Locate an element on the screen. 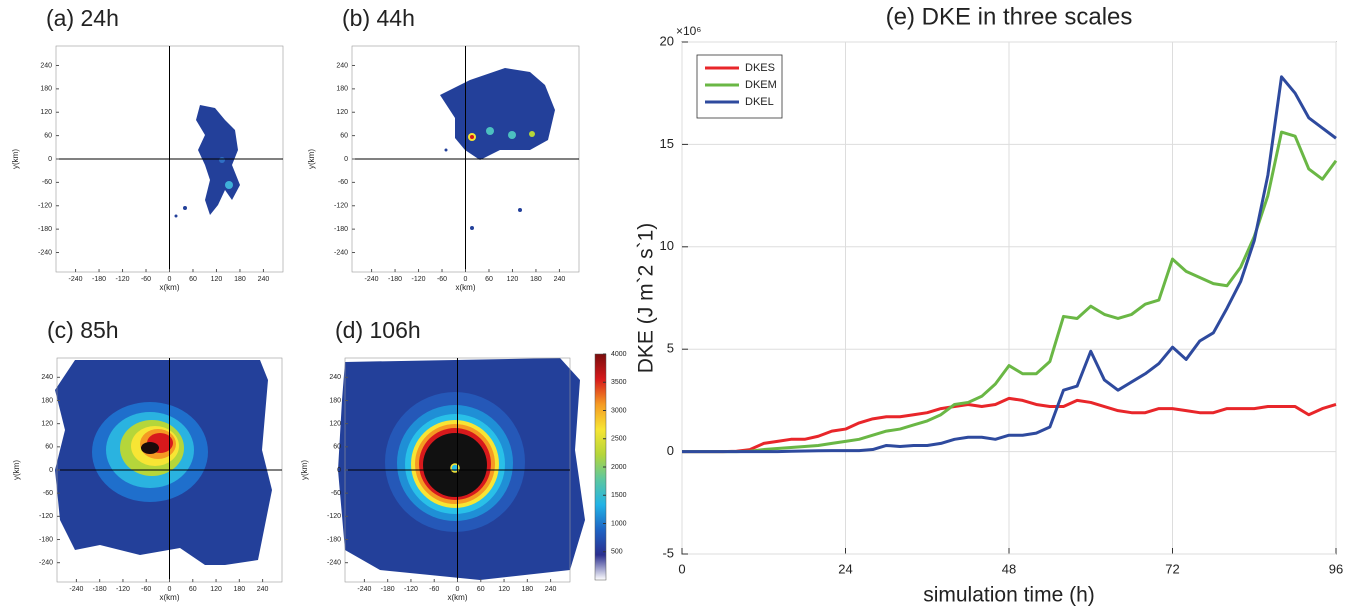 This screenshot has height=608, width=1349. y-tick-label: 15 is located at coordinates (667, 143).